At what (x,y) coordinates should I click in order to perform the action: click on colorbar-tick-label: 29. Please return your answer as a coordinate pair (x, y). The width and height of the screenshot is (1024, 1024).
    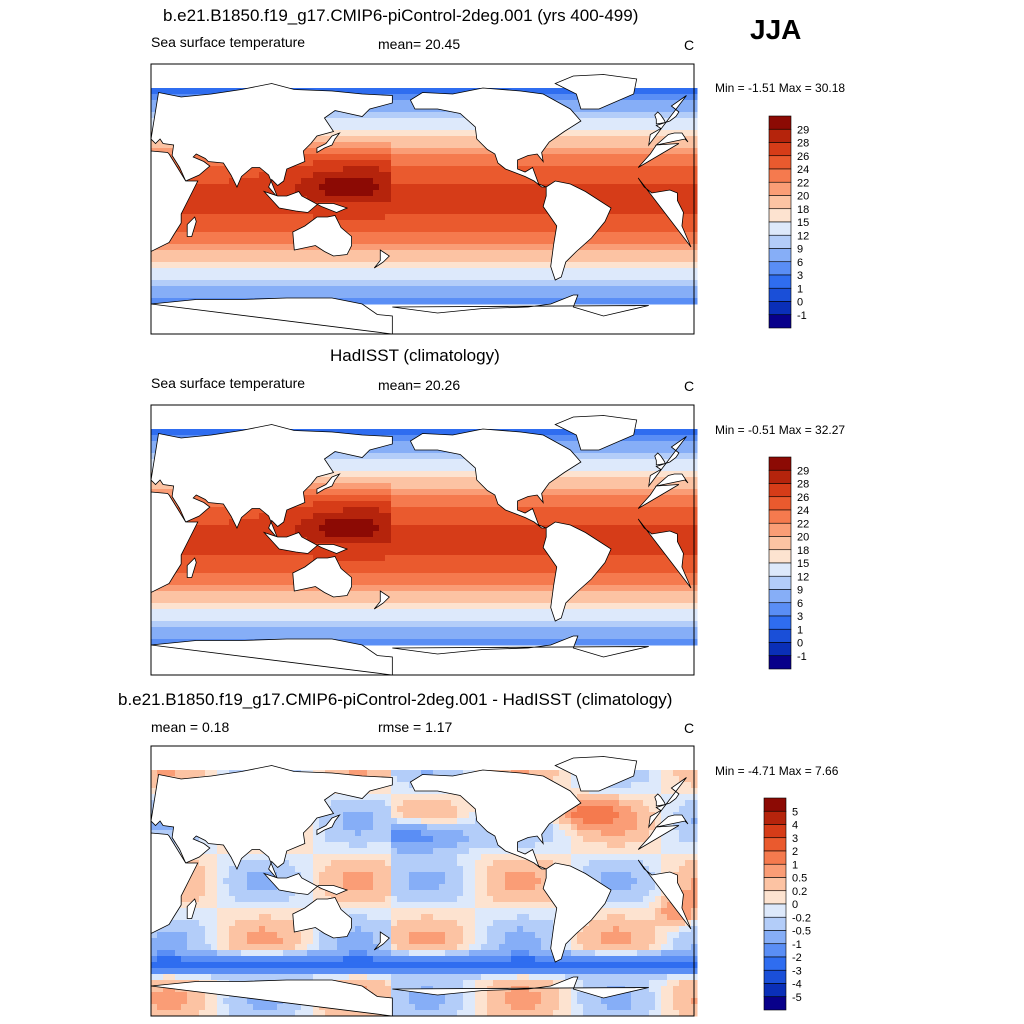
    Looking at the image, I should click on (803, 130).